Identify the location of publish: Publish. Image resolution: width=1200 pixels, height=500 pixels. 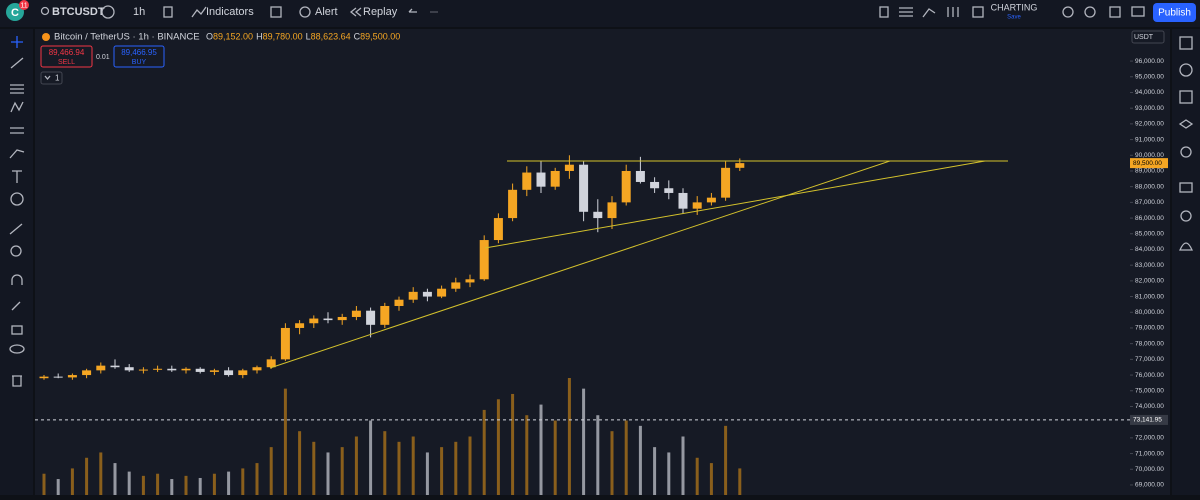
(1174, 13).